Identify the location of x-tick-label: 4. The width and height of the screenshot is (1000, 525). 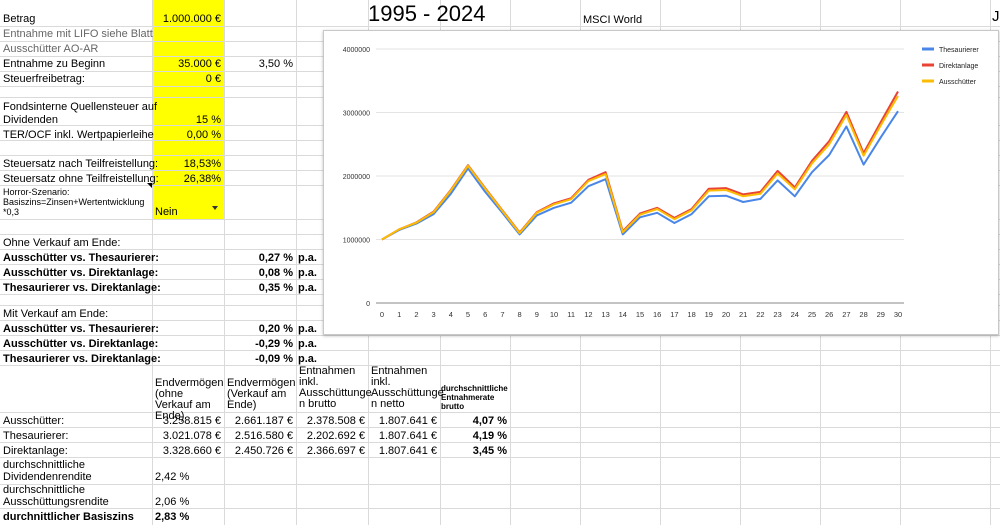
(451, 314).